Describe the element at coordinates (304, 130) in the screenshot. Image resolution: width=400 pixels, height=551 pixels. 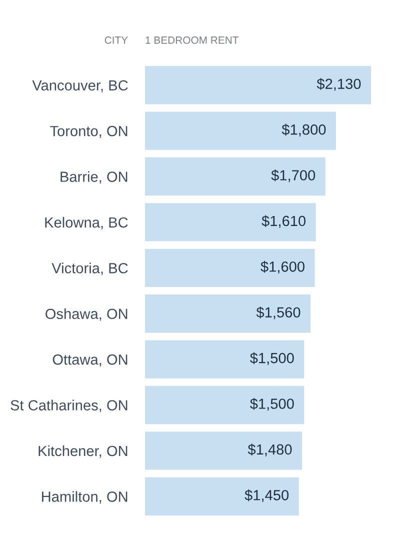
I see `data-label: $1,800` at that location.